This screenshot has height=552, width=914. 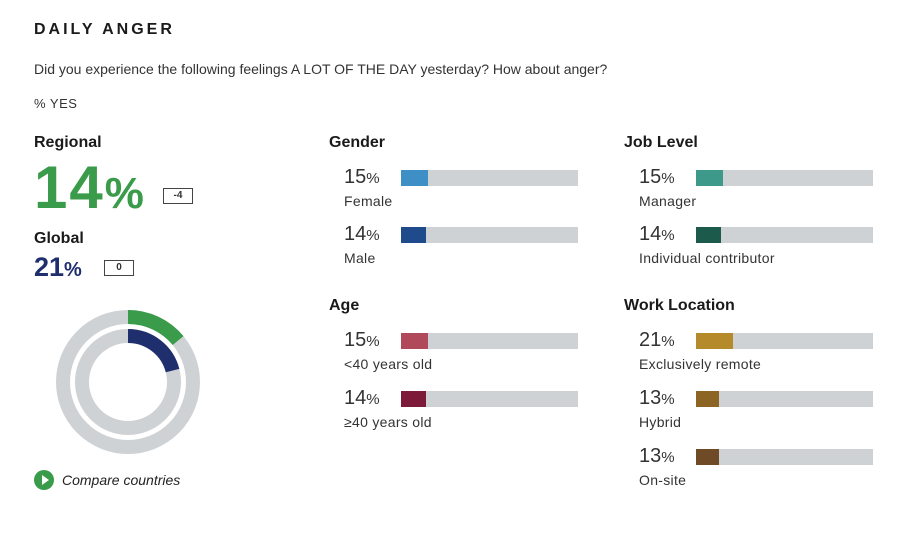 What do you see at coordinates (155, 328) in the screenshot?
I see `outer-ring-regional-arc` at bounding box center [155, 328].